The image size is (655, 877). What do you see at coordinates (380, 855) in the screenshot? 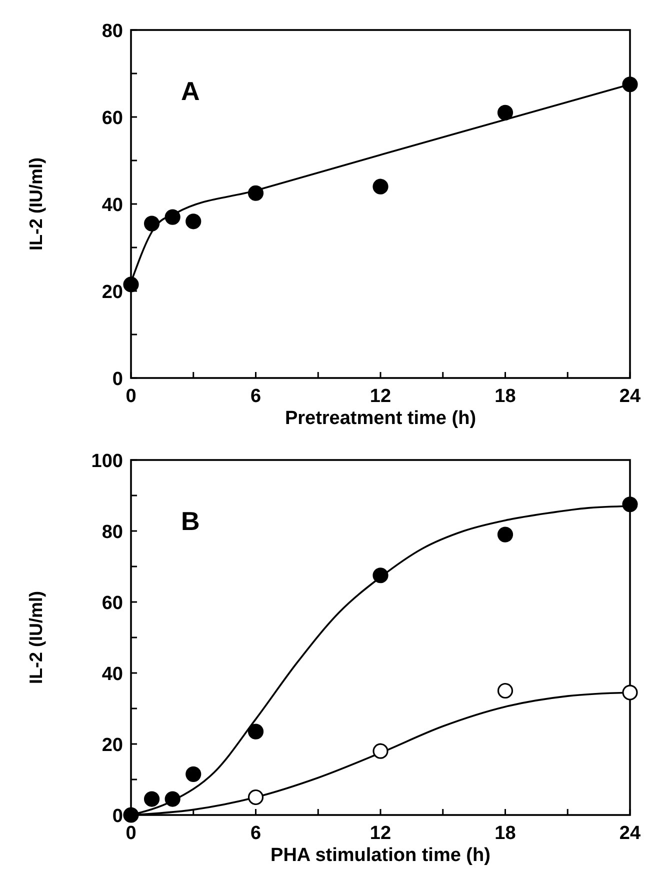
I see `x-axis-title: PHA stimulation time (h)` at bounding box center [380, 855].